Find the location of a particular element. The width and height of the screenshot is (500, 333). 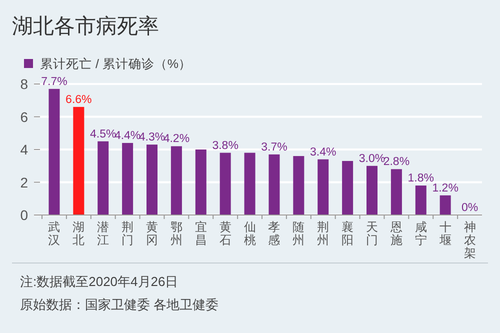

data-label: 3.0% is located at coordinates (372, 158).